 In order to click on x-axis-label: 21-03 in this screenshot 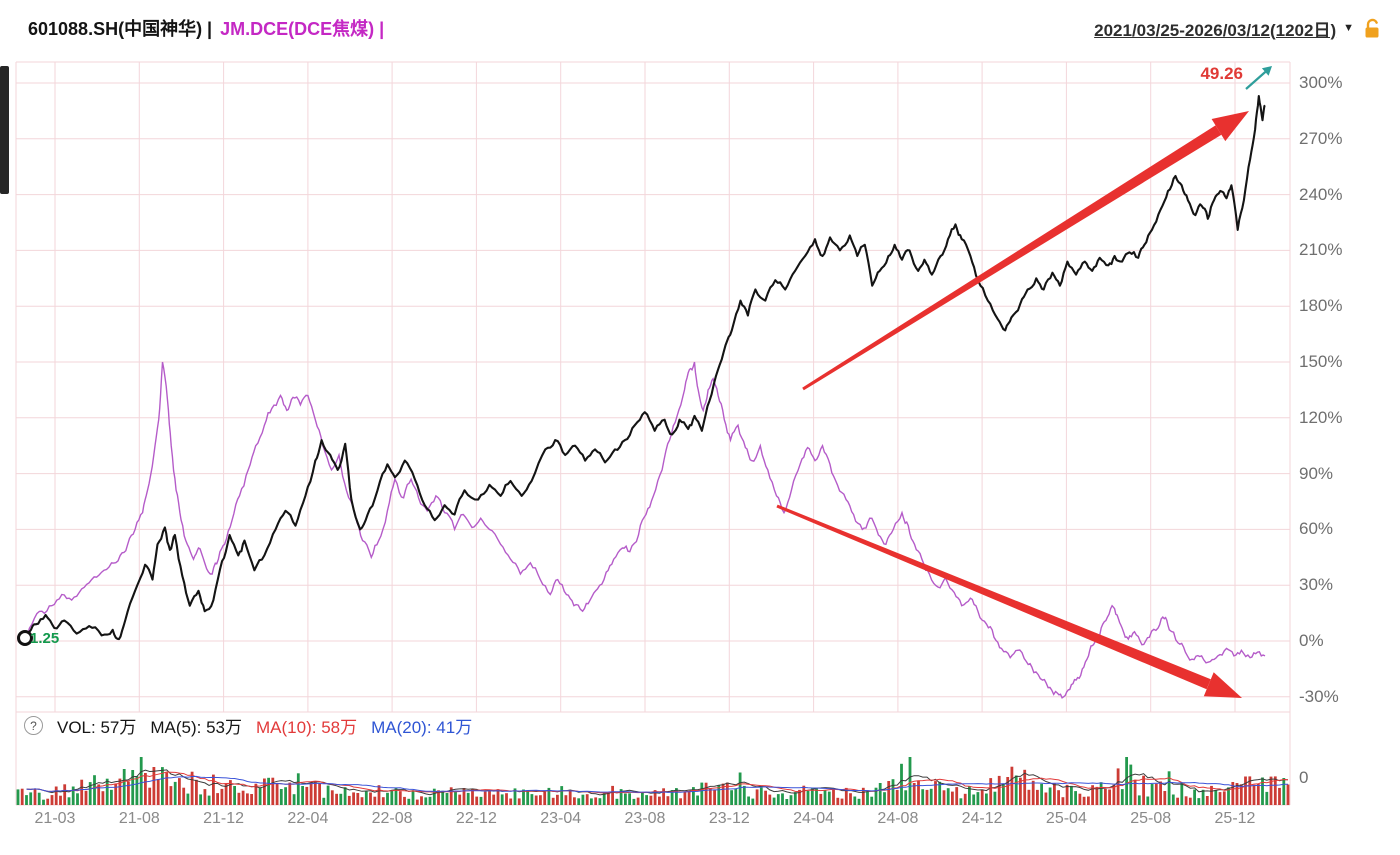, I will do `click(55, 818)`.